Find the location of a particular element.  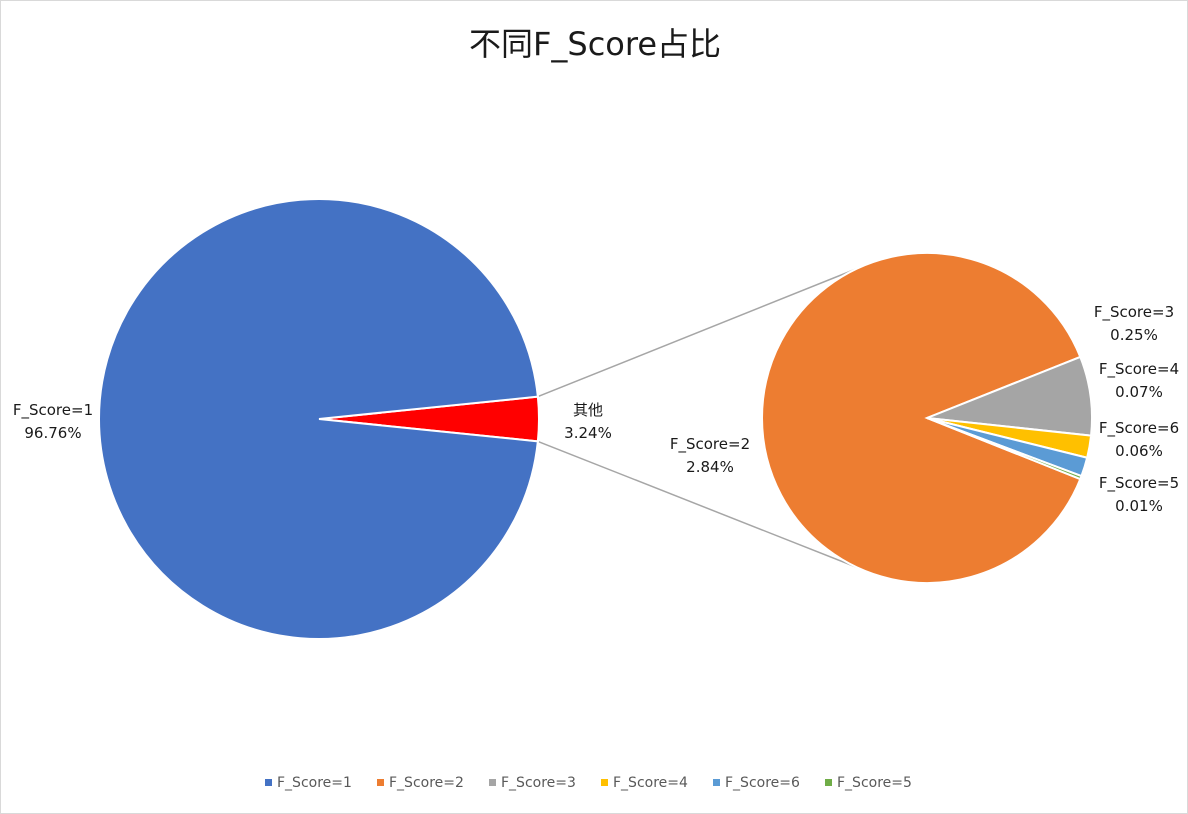

label-other-name: 其他 is located at coordinates (588, 410).